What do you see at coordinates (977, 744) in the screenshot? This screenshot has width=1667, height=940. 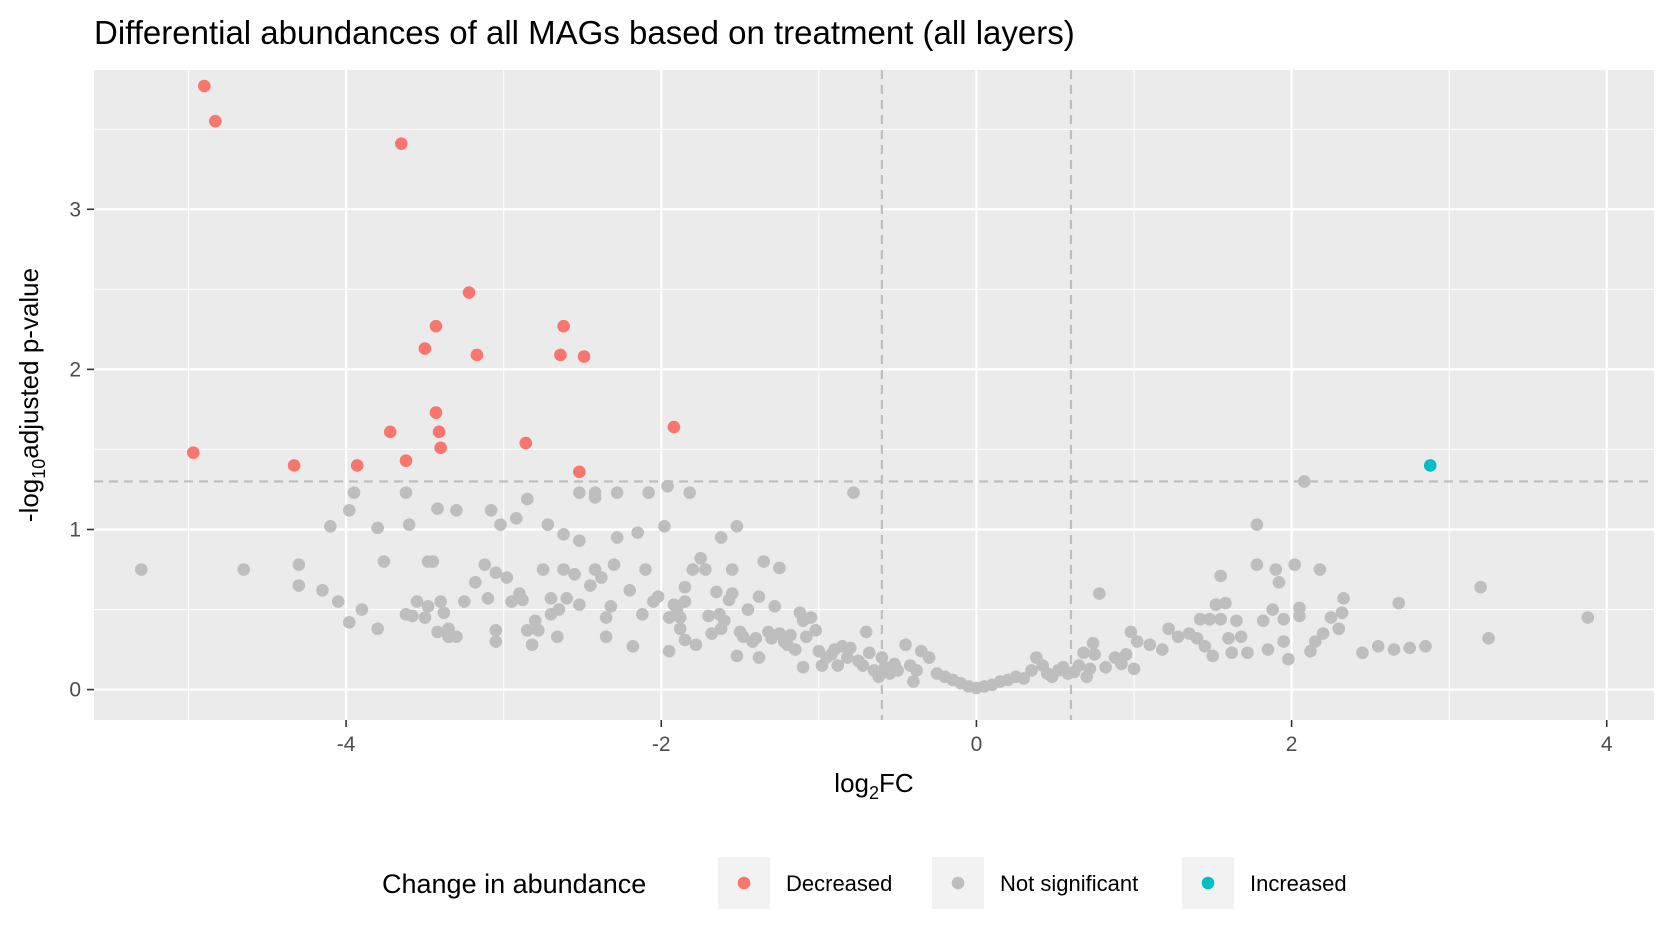 I see `x-tick-label: 0` at bounding box center [977, 744].